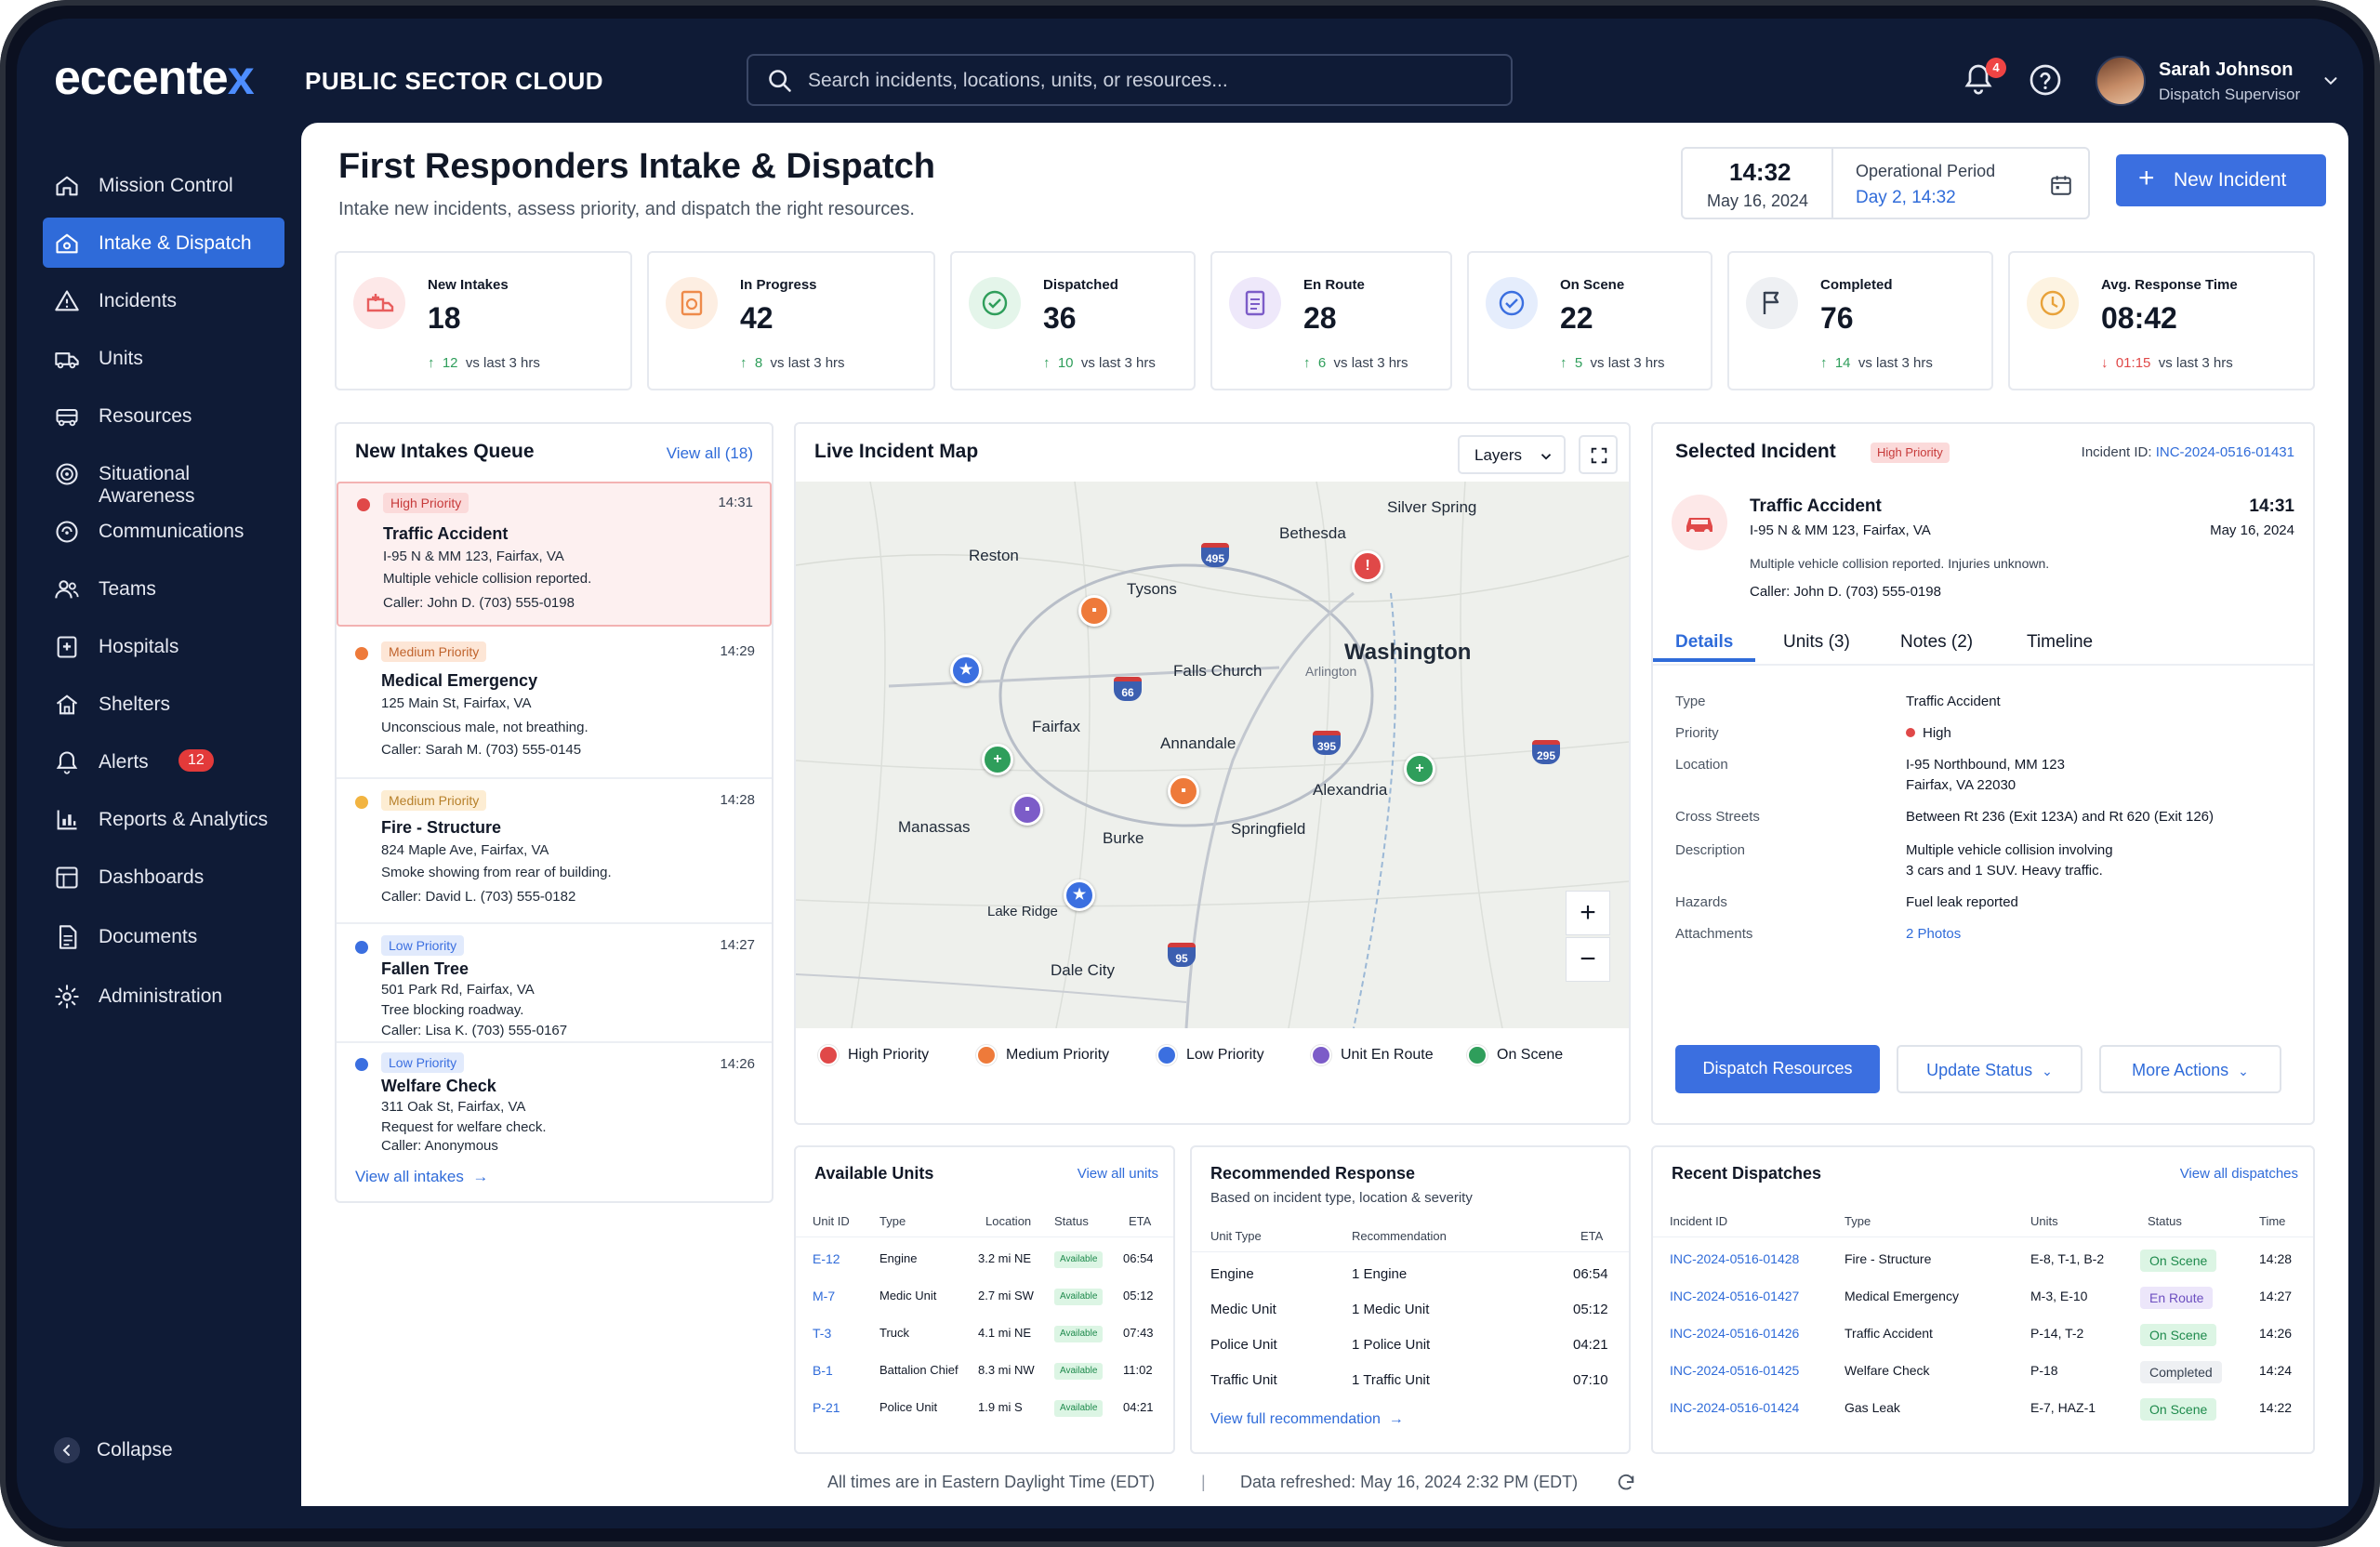 The image size is (2380, 1547). What do you see at coordinates (2045, 80) in the screenshot?
I see `help-icon` at bounding box center [2045, 80].